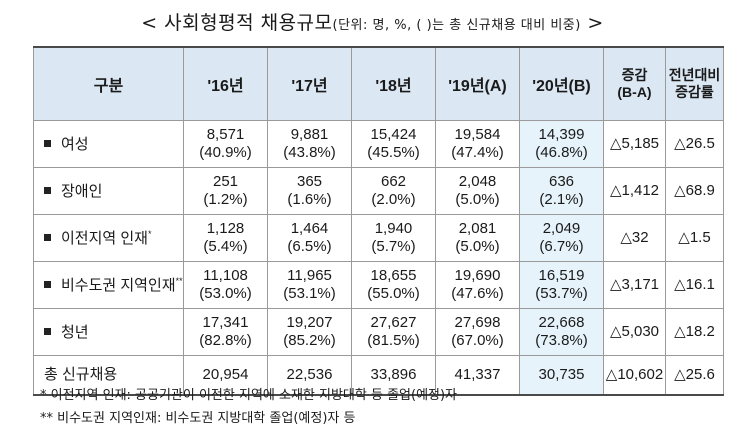 Image resolution: width=745 pixels, height=442 pixels. I want to click on cell-2020: 2,049 (6.7%), so click(561, 238).